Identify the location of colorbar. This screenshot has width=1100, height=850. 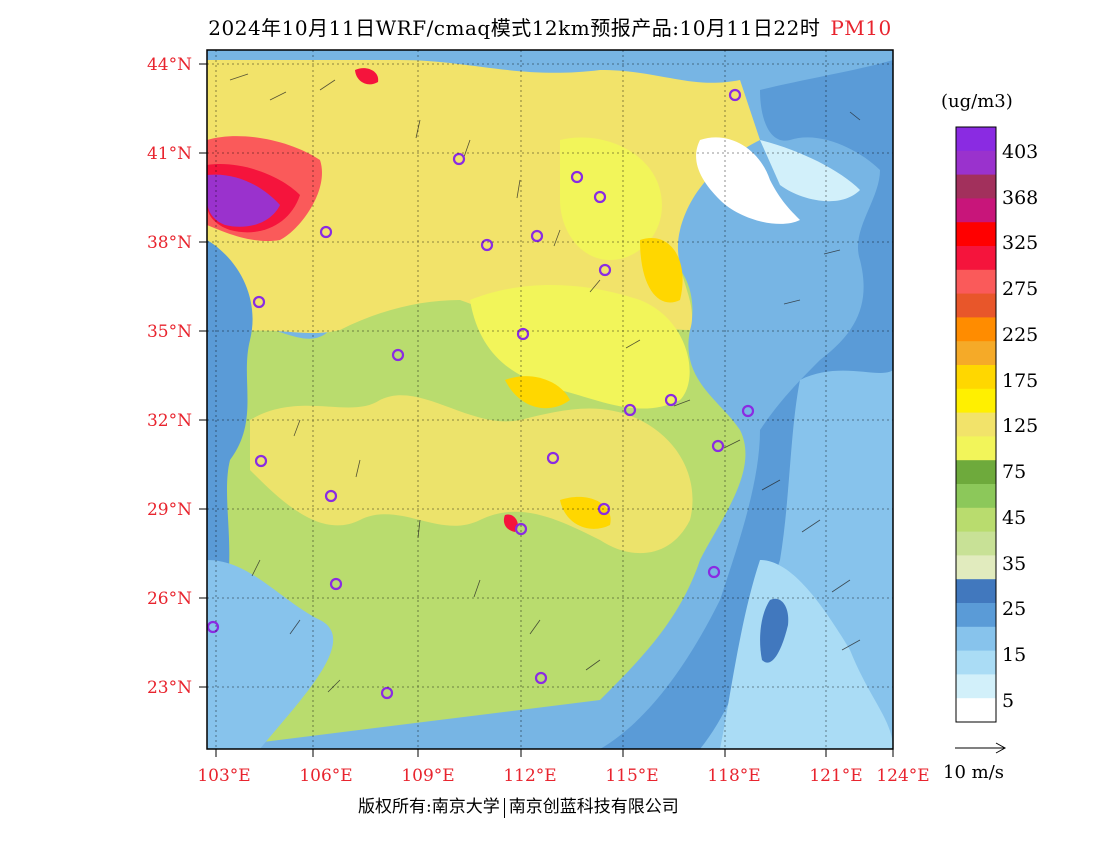
(976, 425).